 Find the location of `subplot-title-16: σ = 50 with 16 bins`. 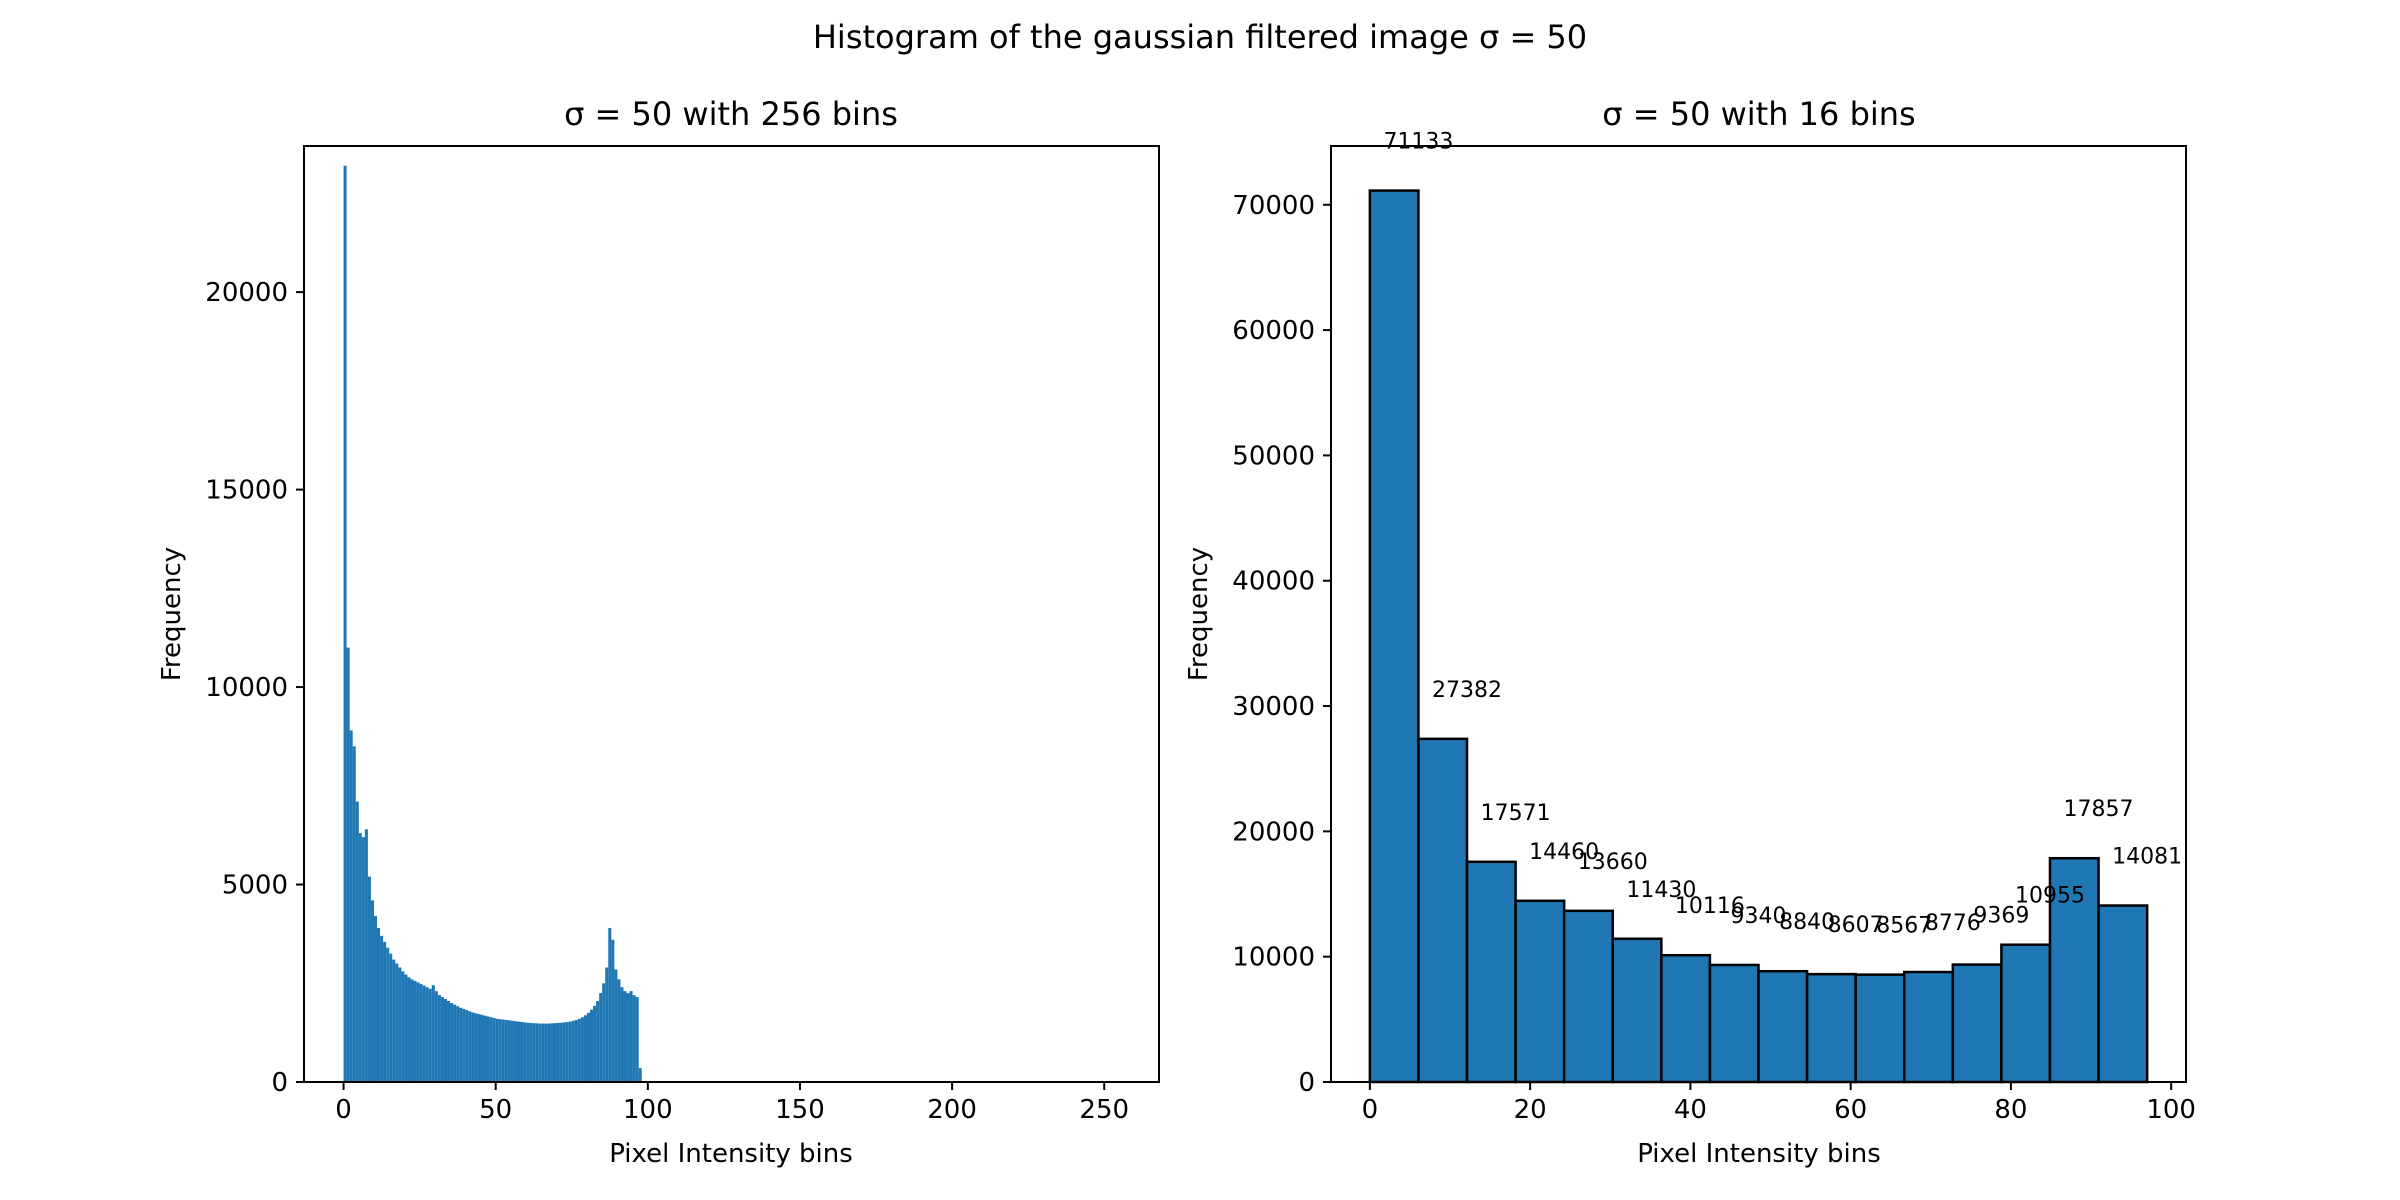

subplot-title-16: σ = 50 with 16 bins is located at coordinates (1758, 114).